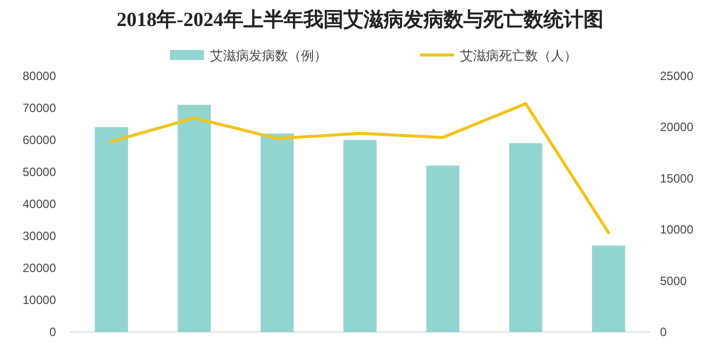 The image size is (720, 342). What do you see at coordinates (52, 332) in the screenshot?
I see `y-tick-label: 0` at bounding box center [52, 332].